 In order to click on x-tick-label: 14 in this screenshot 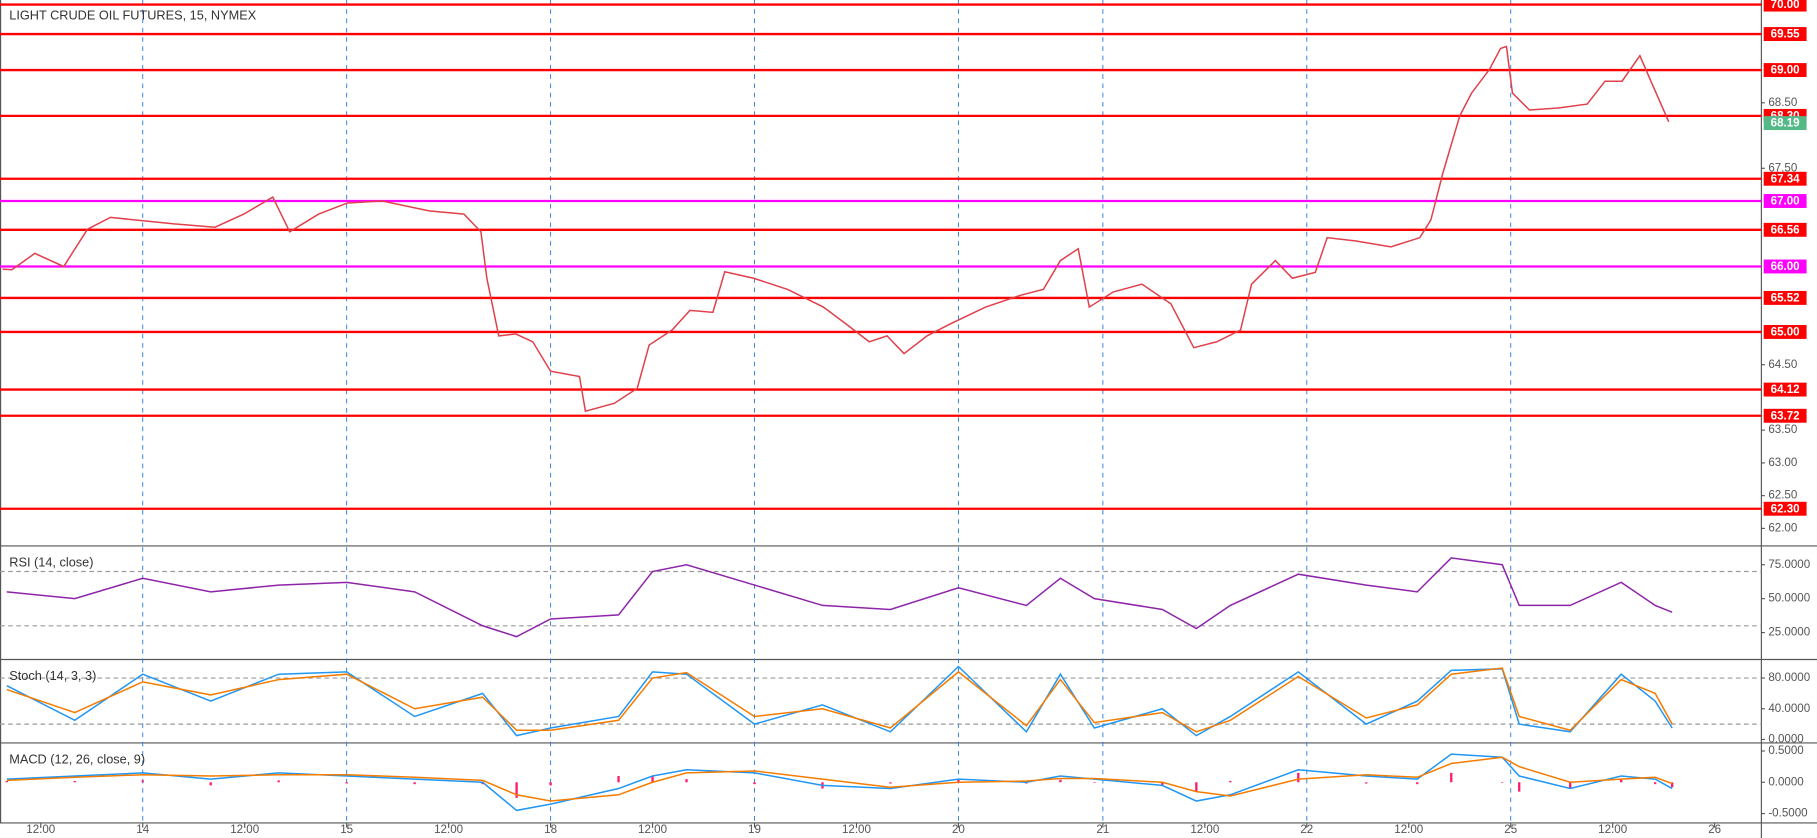, I will do `click(142, 830)`.